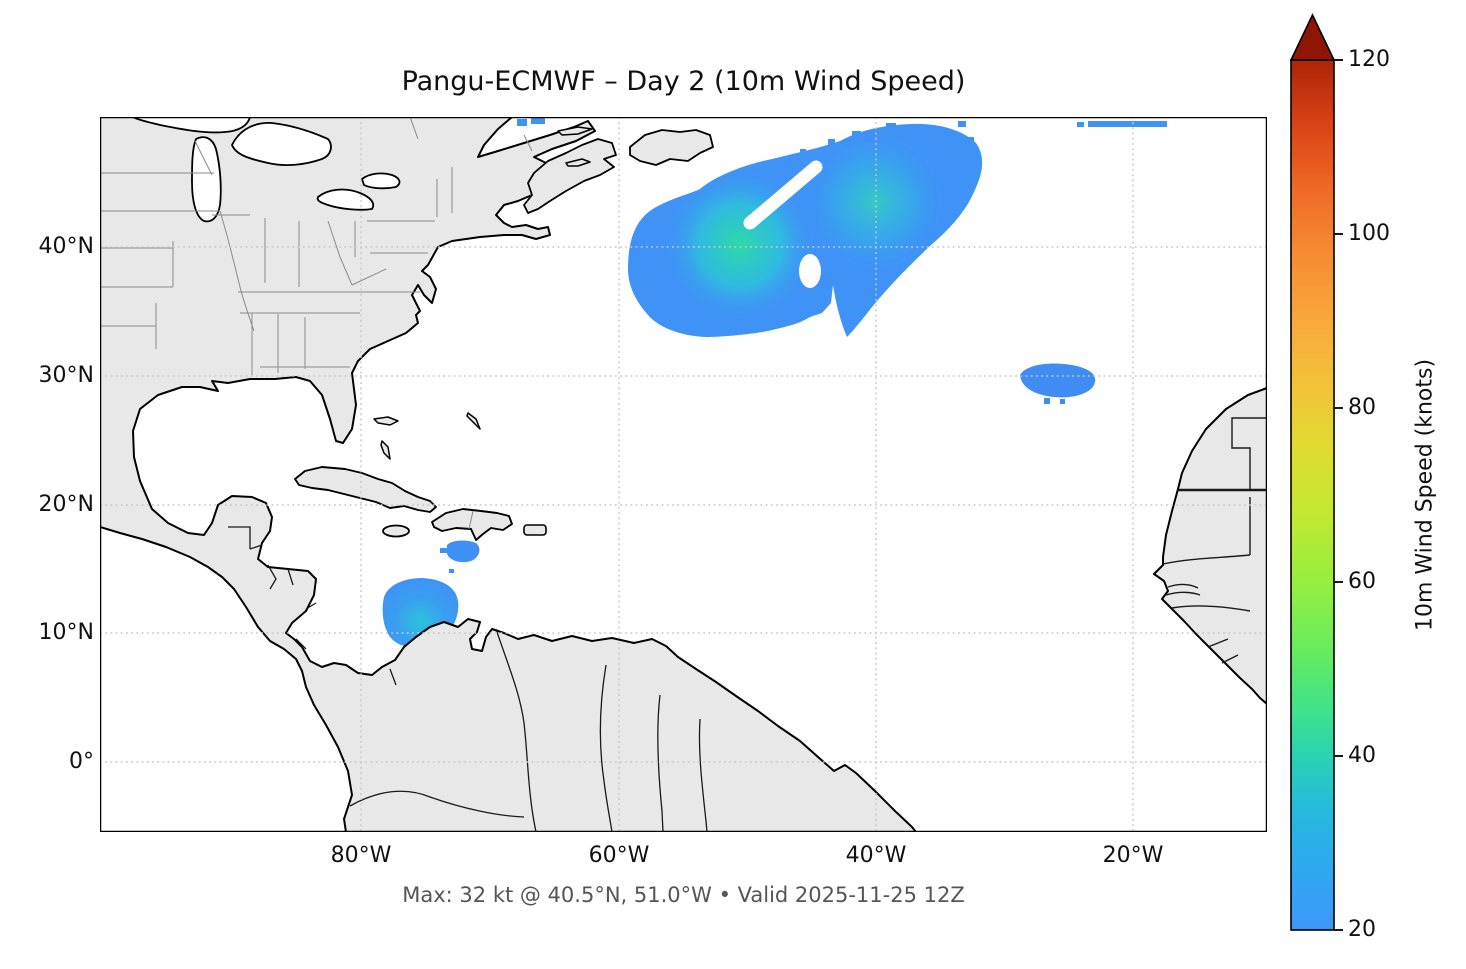 Image resolution: width=1466 pixels, height=969 pixels. I want to click on y-tick-label-20n: 20°N, so click(66, 504).